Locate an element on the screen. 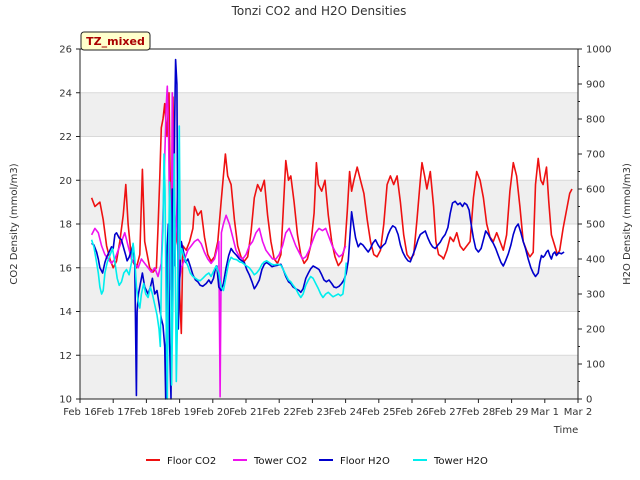  y-right-tick-label: 600 is located at coordinates (595, 190).